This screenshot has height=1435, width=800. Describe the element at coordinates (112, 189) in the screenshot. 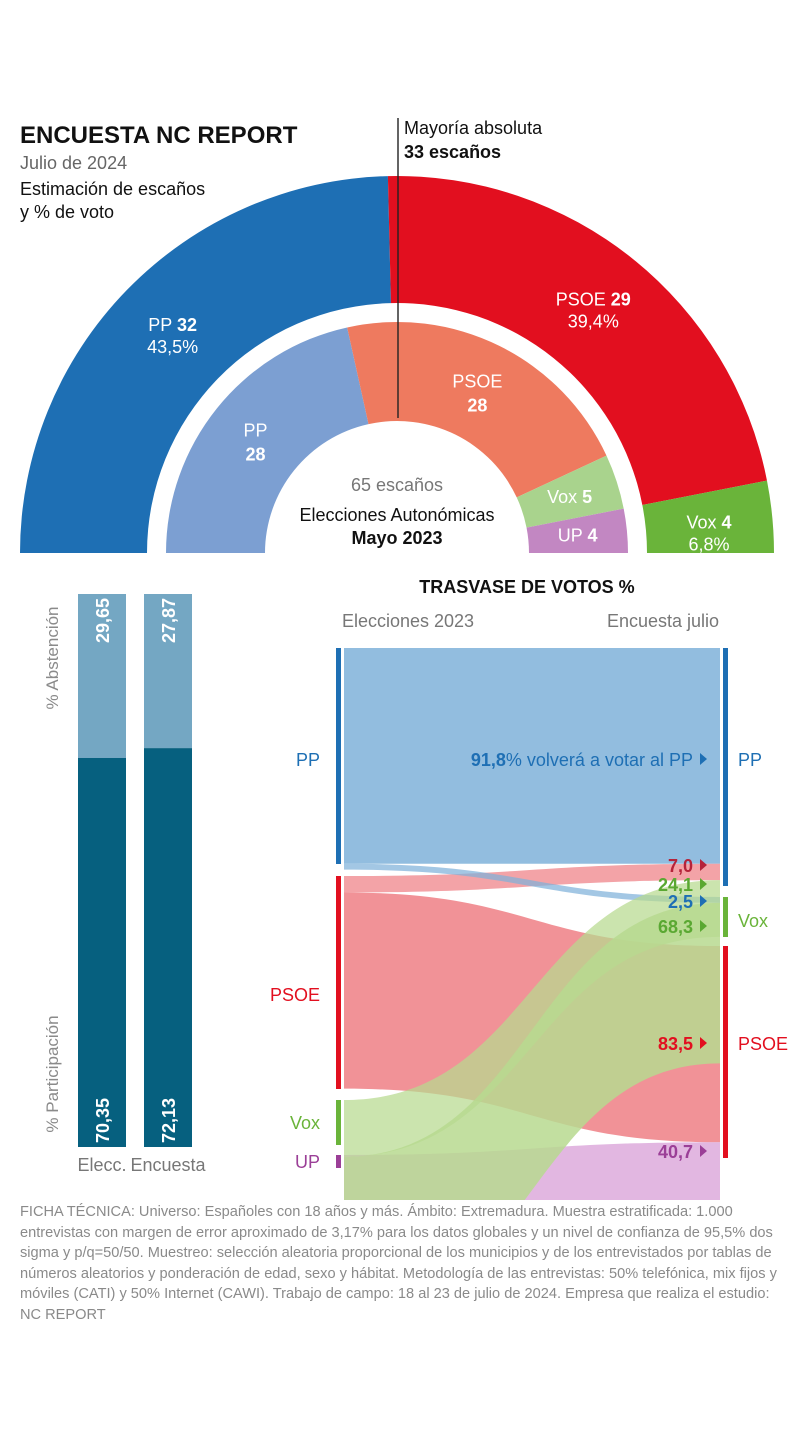

I see `description-line1: Estimación de escaños` at that location.